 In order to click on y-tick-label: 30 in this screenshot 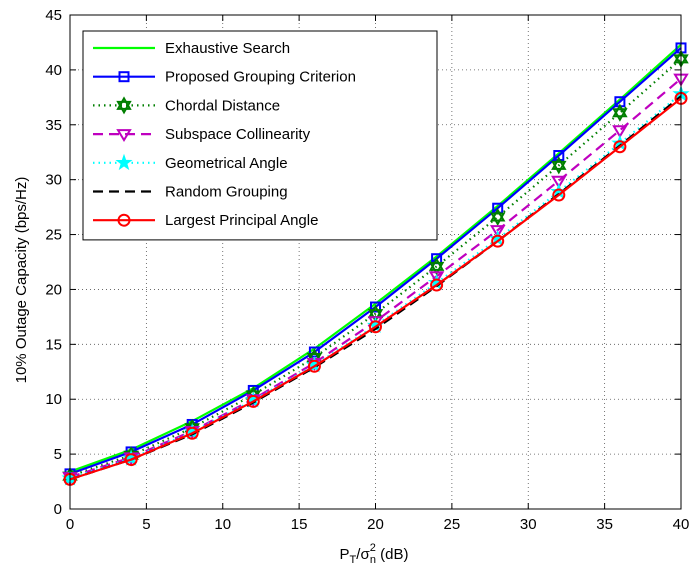, I will do `click(53, 180)`.